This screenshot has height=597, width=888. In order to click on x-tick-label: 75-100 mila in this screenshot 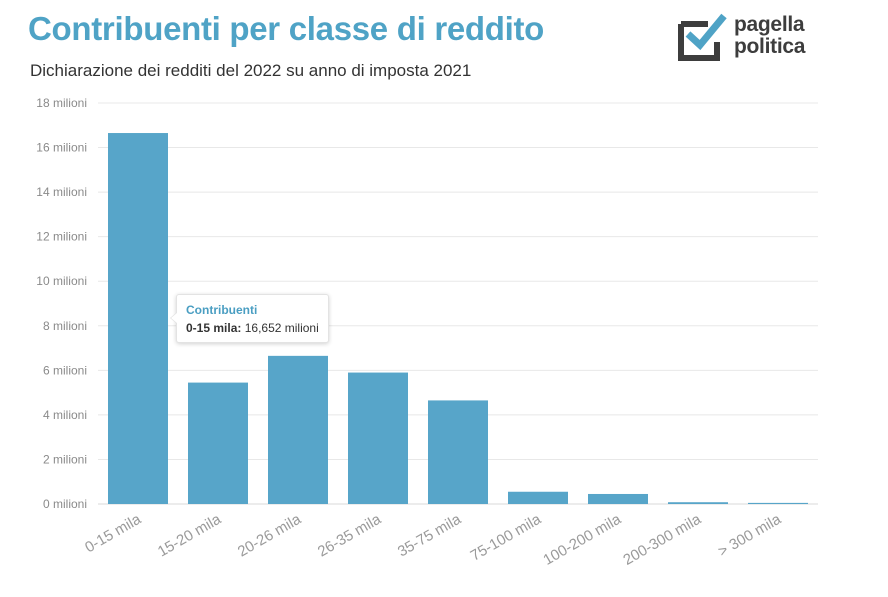, I will do `click(506, 537)`.